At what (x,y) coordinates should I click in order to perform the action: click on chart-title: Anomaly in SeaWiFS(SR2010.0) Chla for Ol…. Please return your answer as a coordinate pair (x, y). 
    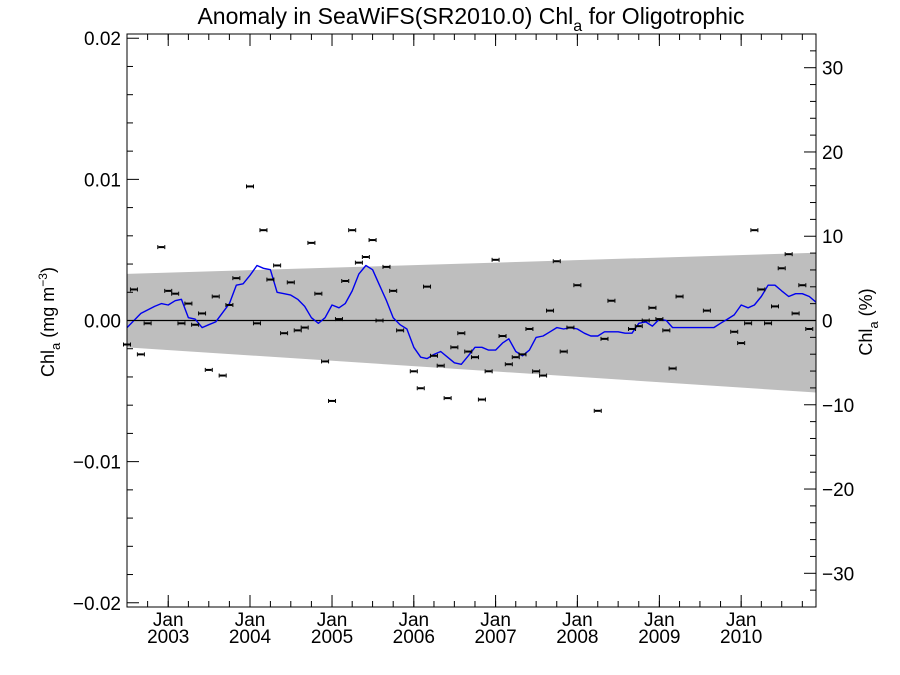
    Looking at the image, I should click on (470, 19).